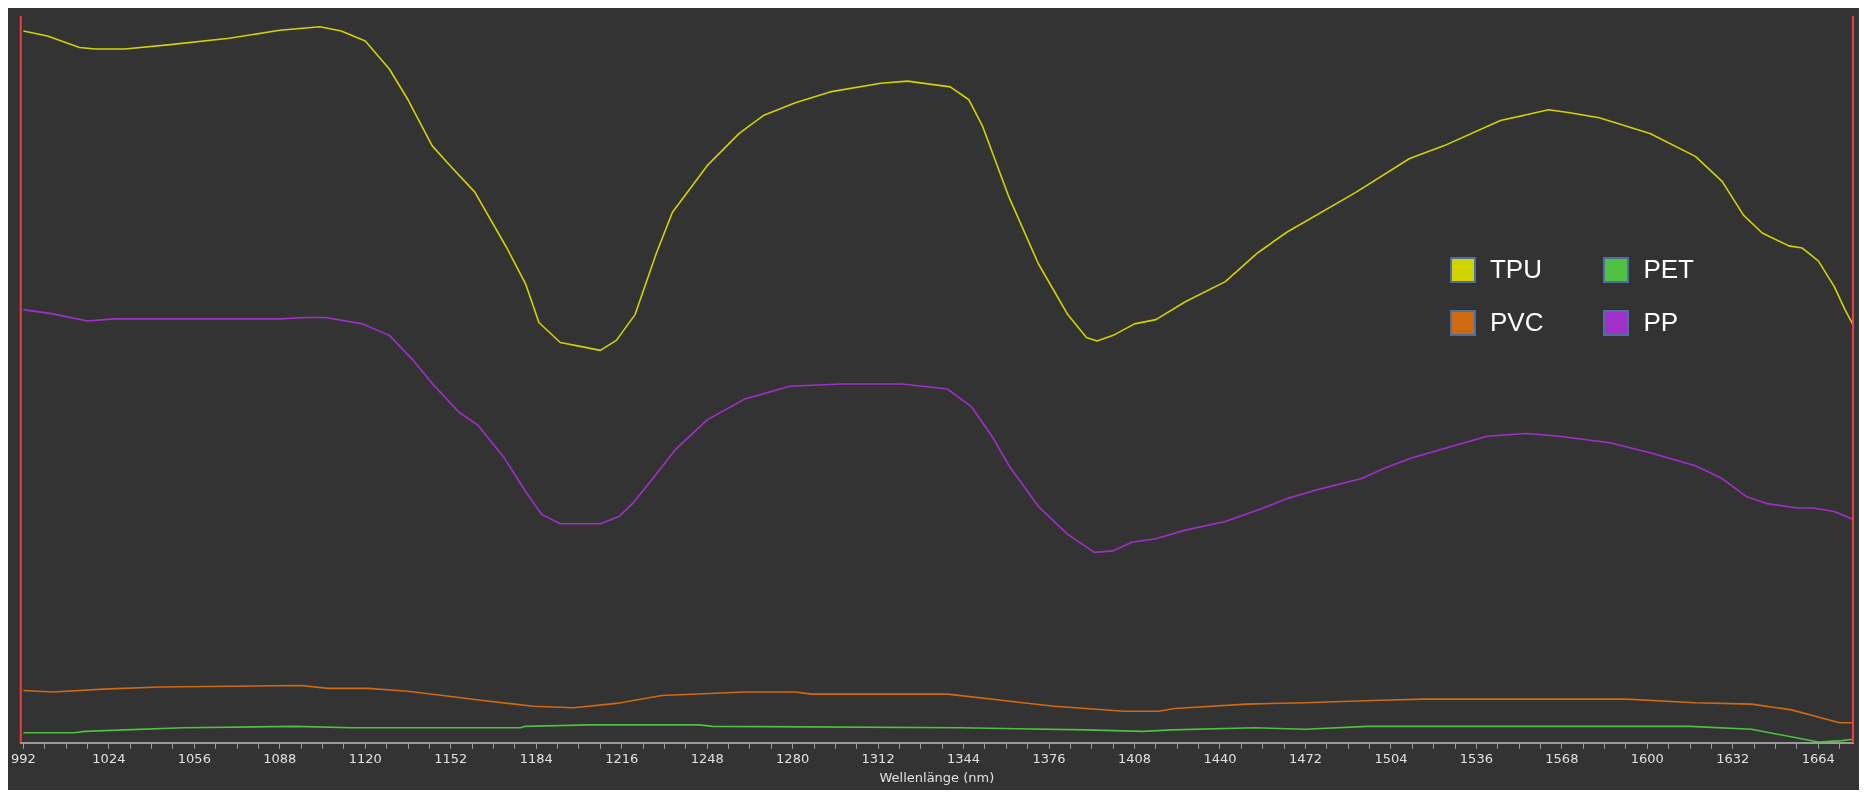 The image size is (1867, 798). Describe the element at coordinates (1049, 758) in the screenshot. I see `x-tick-label: 1376` at that location.